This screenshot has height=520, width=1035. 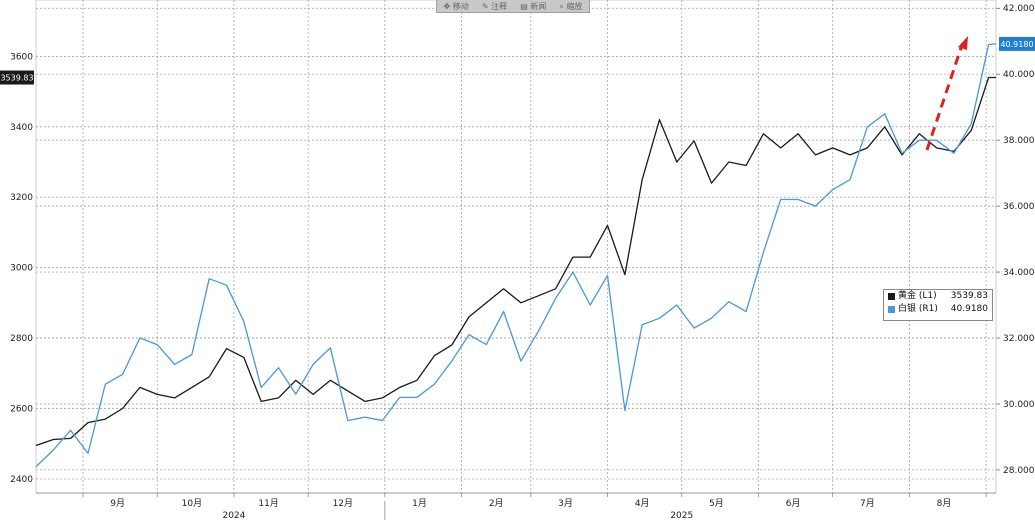 What do you see at coordinates (117, 503) in the screenshot?
I see `x-month-label: 9月` at bounding box center [117, 503].